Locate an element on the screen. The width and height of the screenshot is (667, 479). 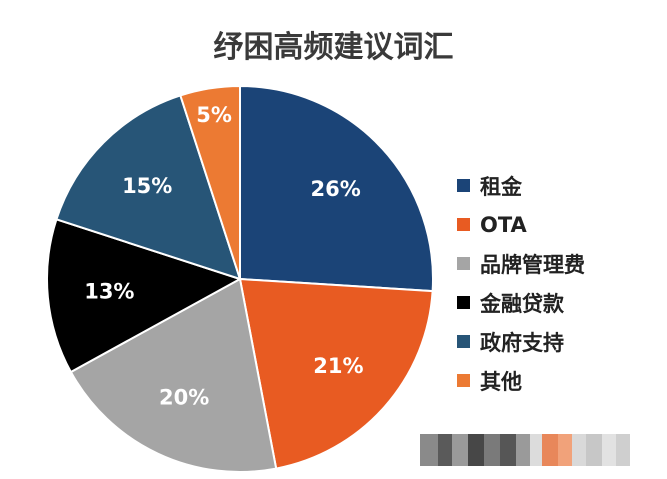
blurred-watermark is located at coordinates (540, 450).